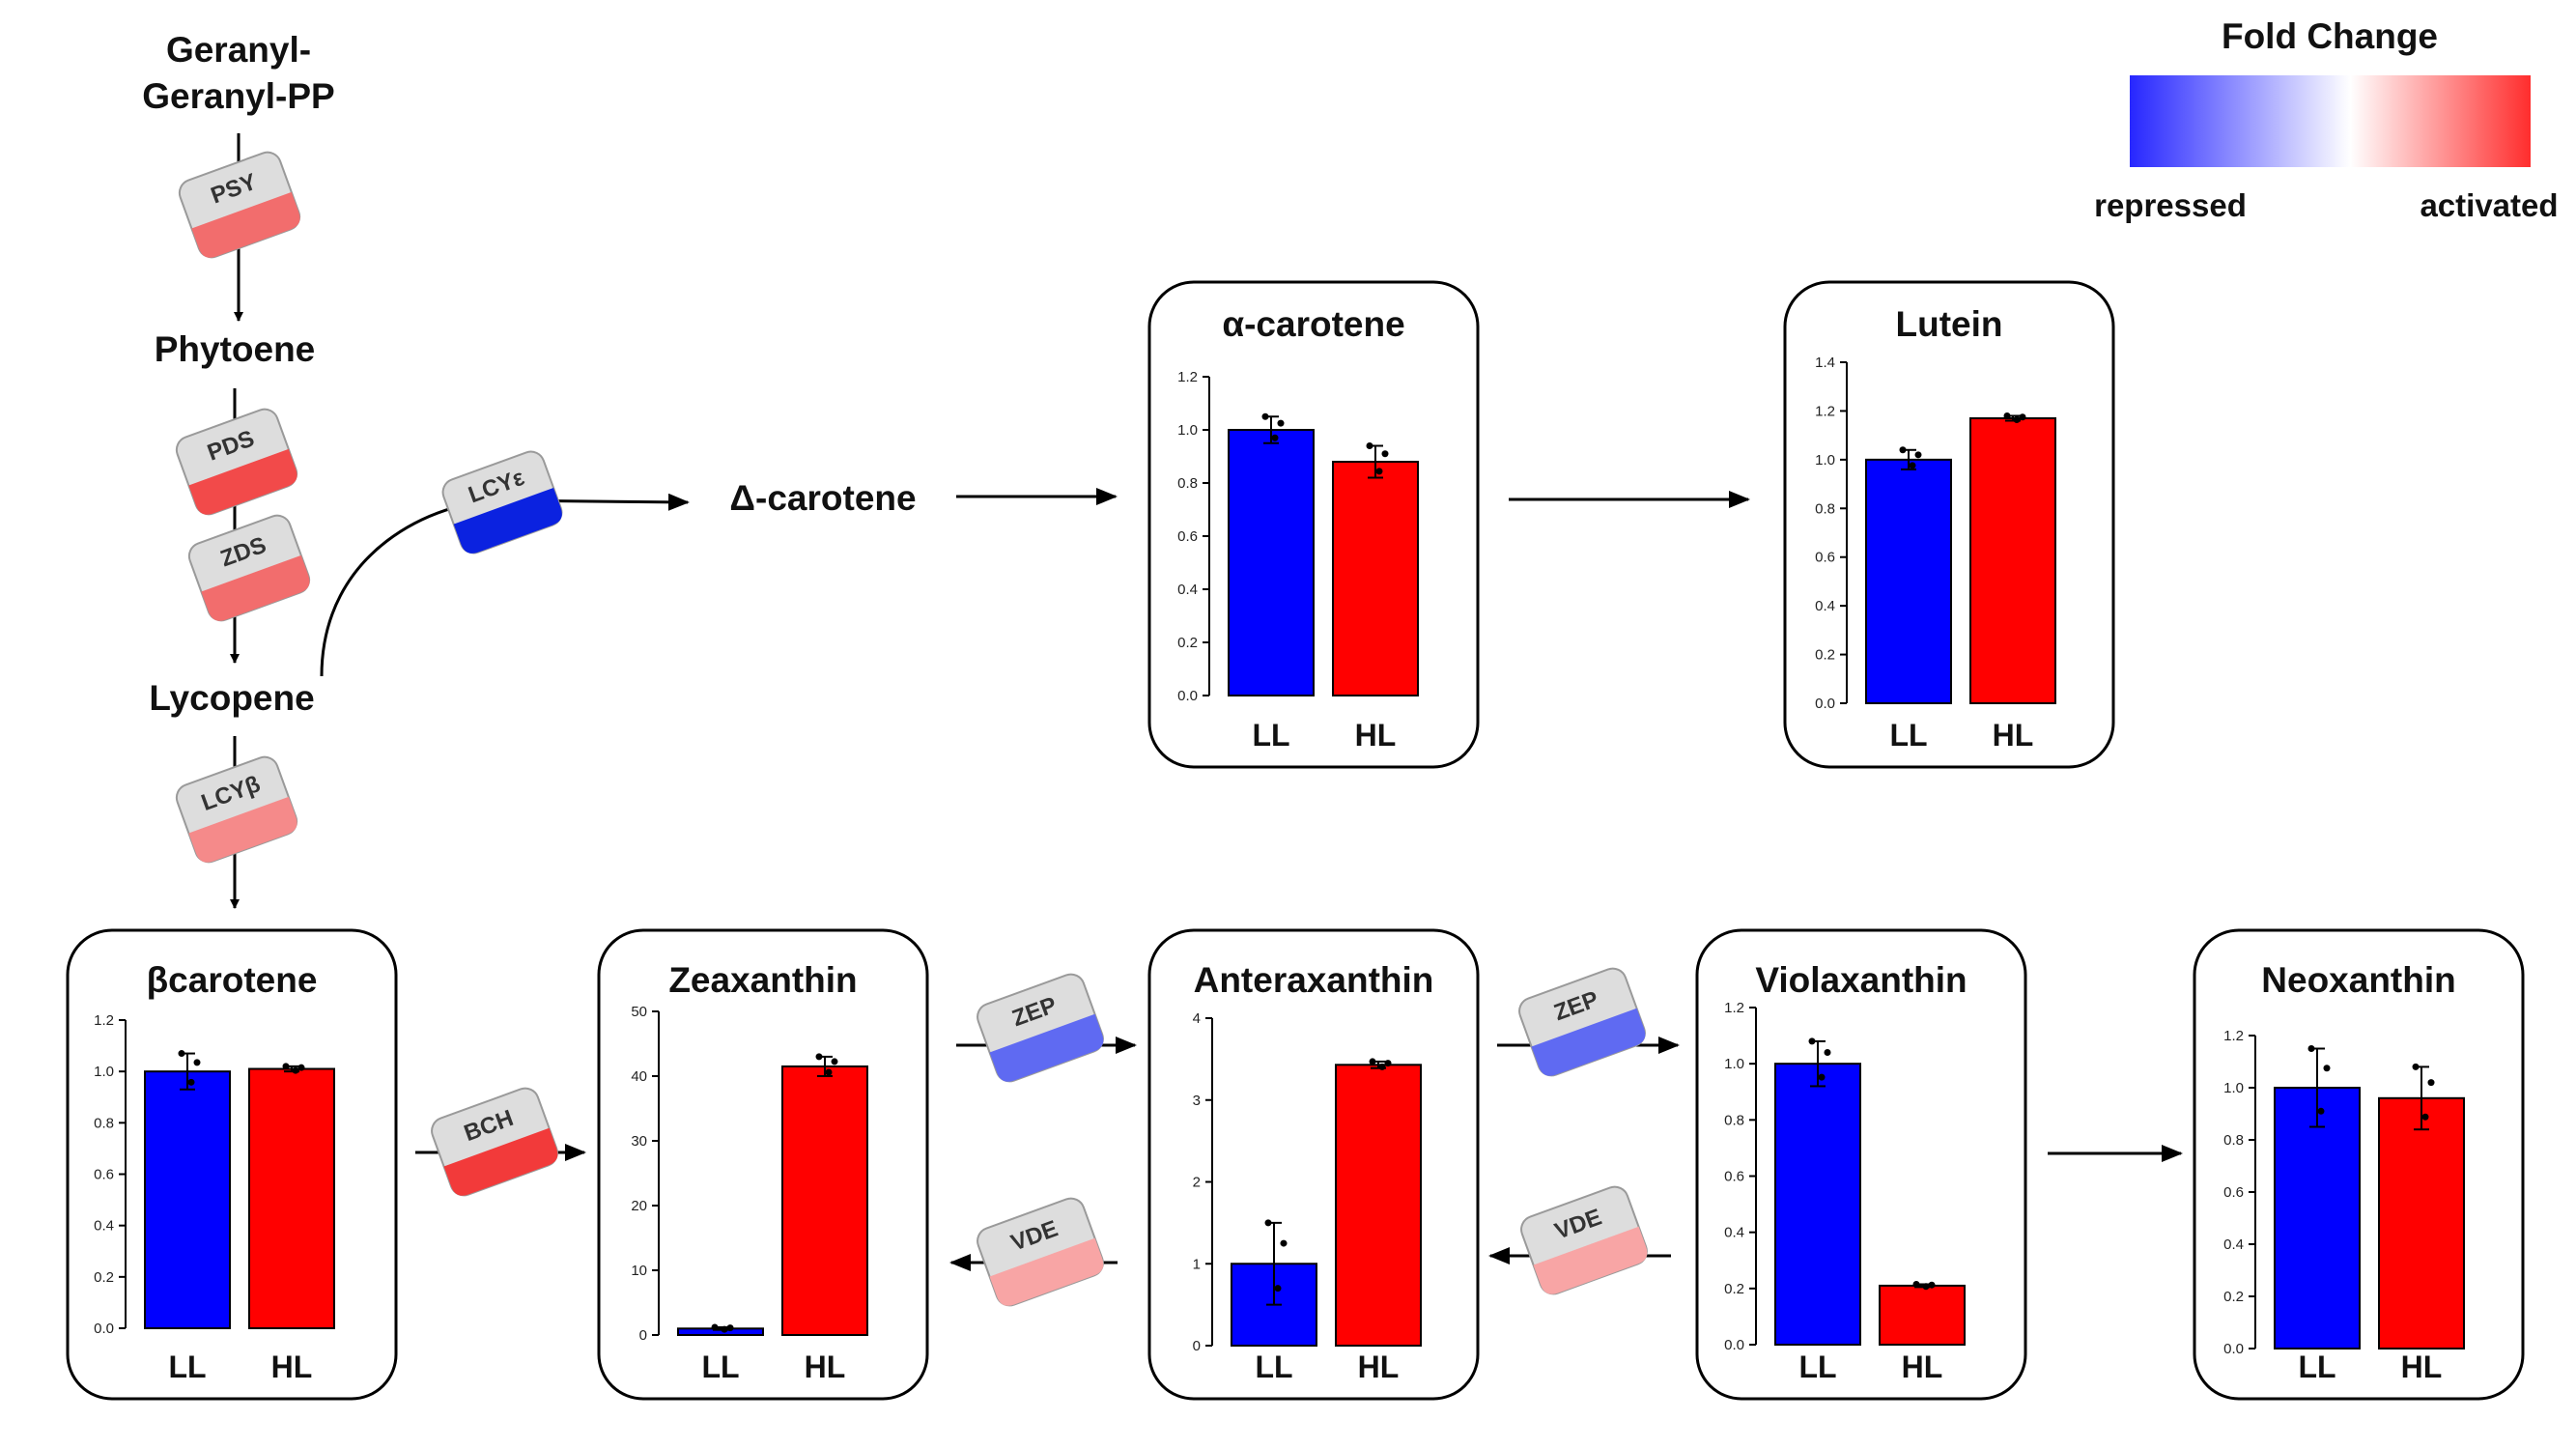 Image resolution: width=2576 pixels, height=1449 pixels. What do you see at coordinates (1588, 1042) in the screenshot?
I see `enzyme-zep-2-band` at bounding box center [1588, 1042].